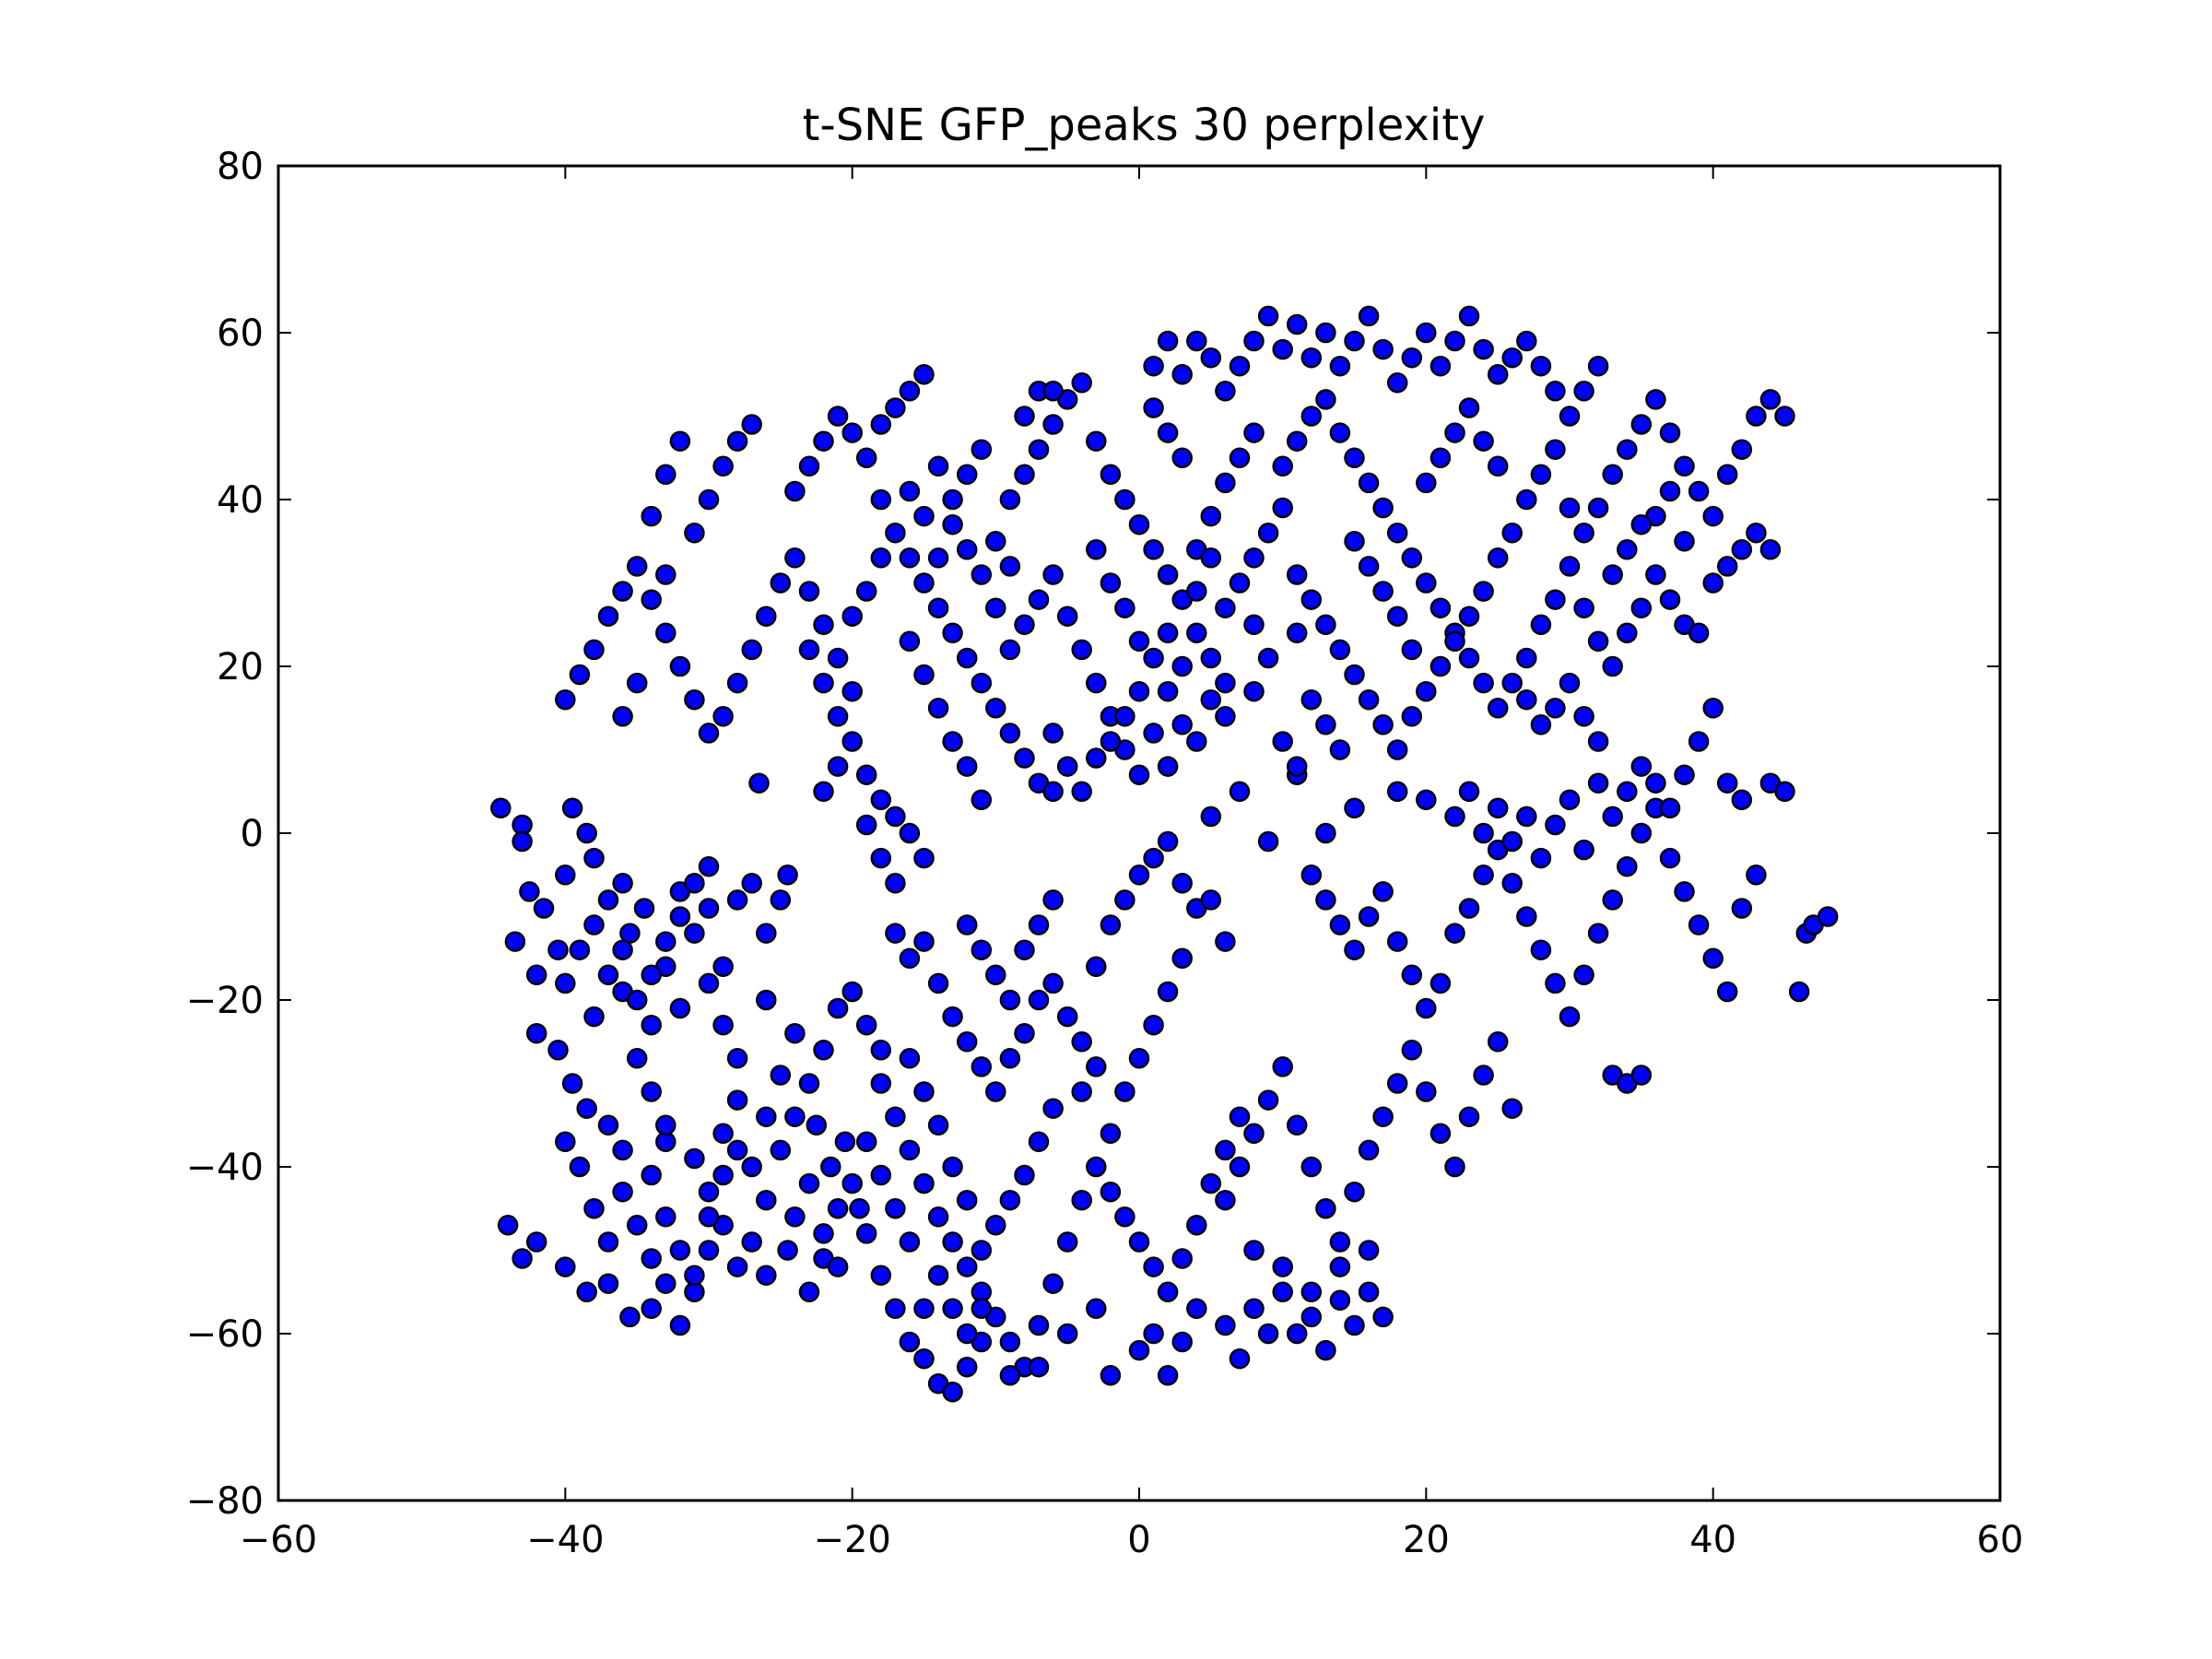 The width and height of the screenshot is (2212, 1659). I want to click on x-tick-label: 60, so click(2000, 1540).